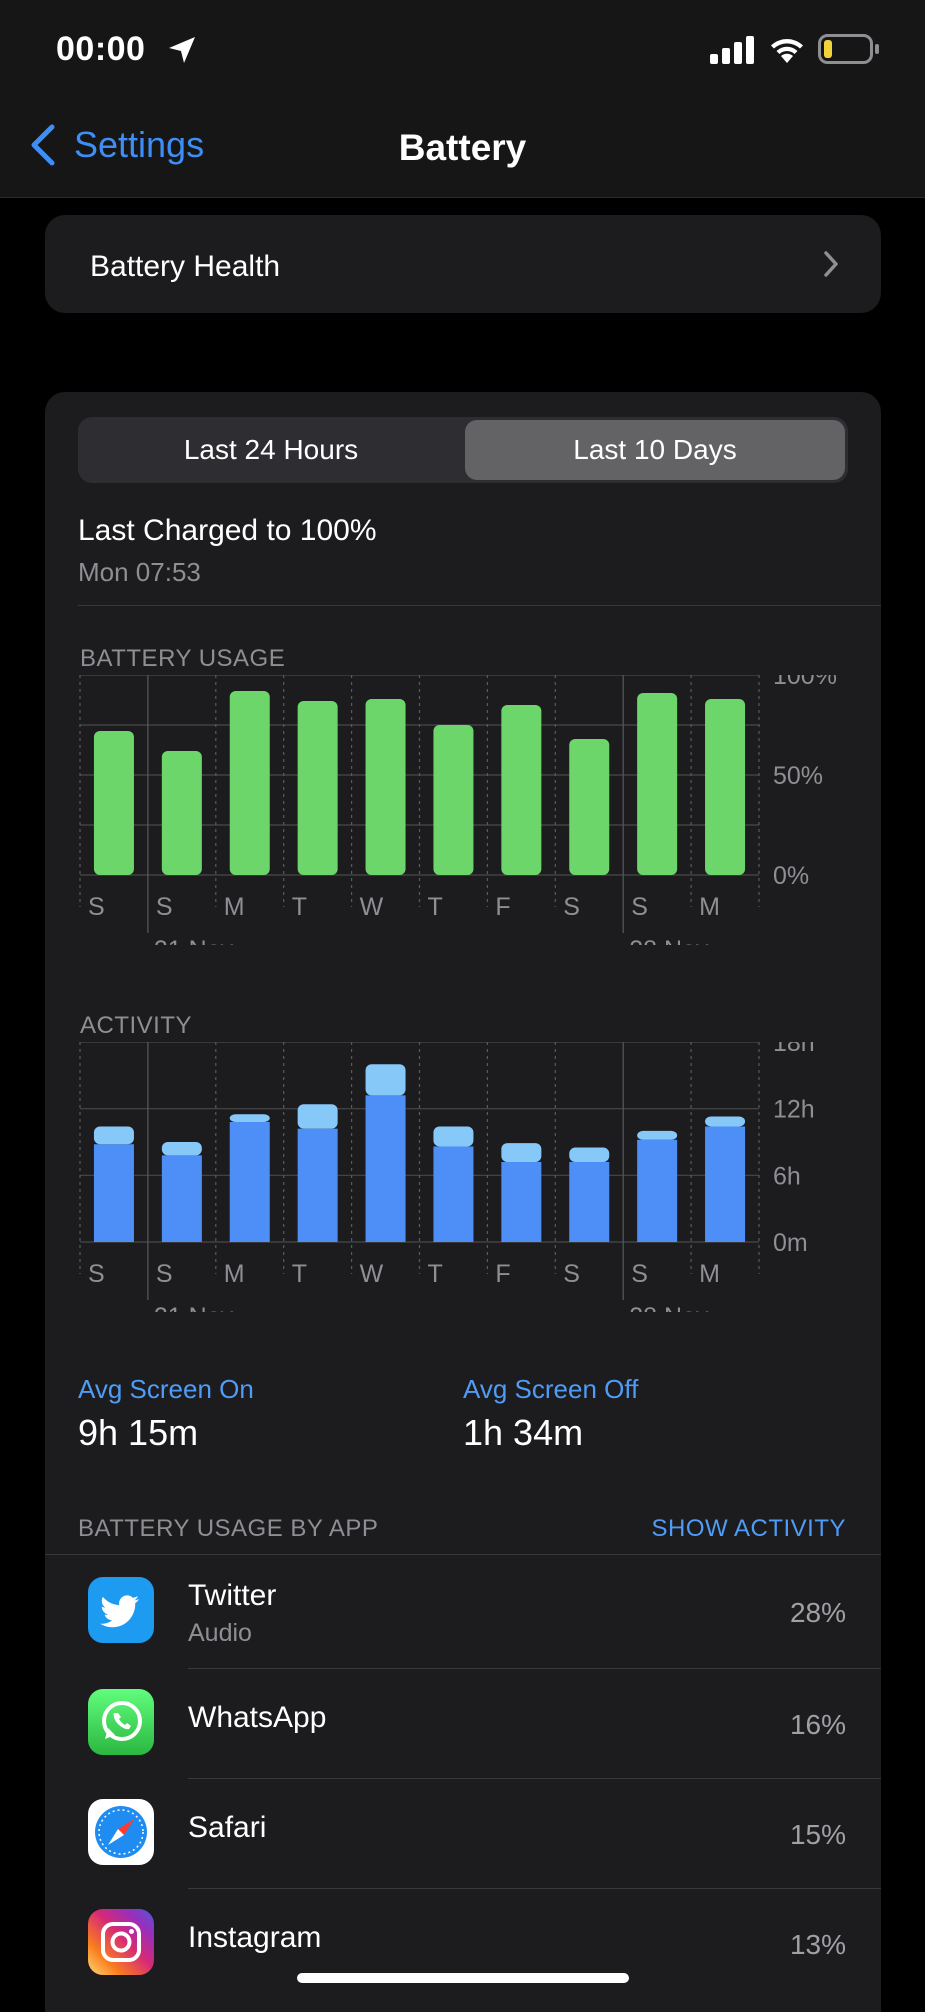 The width and height of the screenshot is (925, 2012). I want to click on segment-last-10-days: Last 10 Days, so click(655, 450).